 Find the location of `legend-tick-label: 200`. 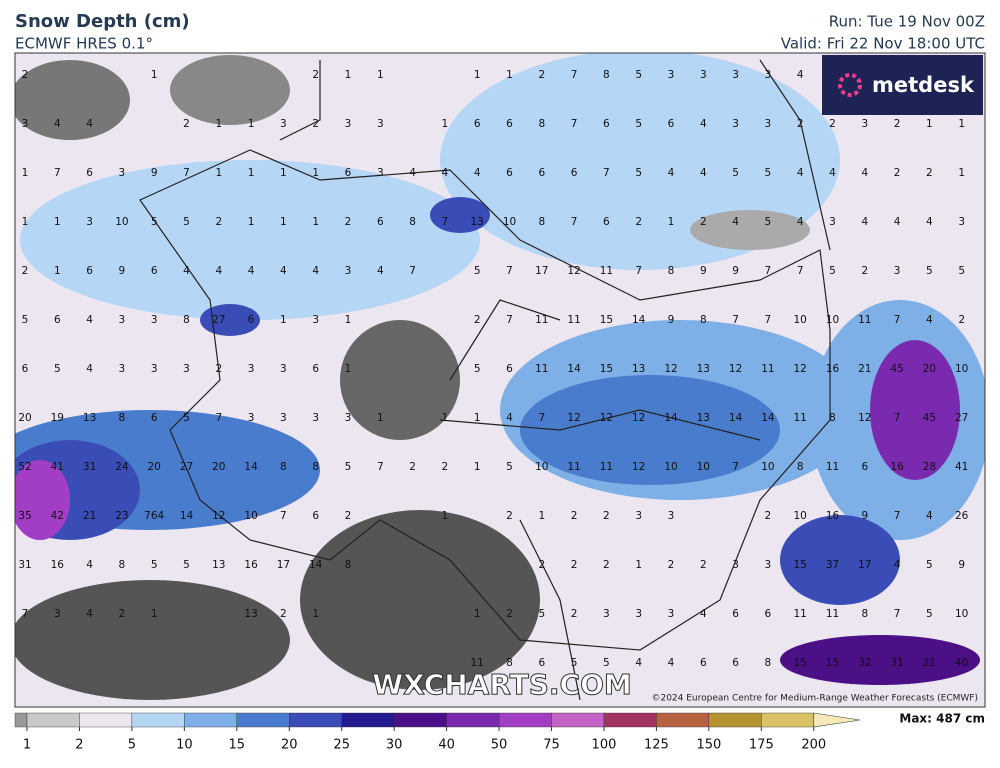

legend-tick-label: 200 is located at coordinates (813, 745).